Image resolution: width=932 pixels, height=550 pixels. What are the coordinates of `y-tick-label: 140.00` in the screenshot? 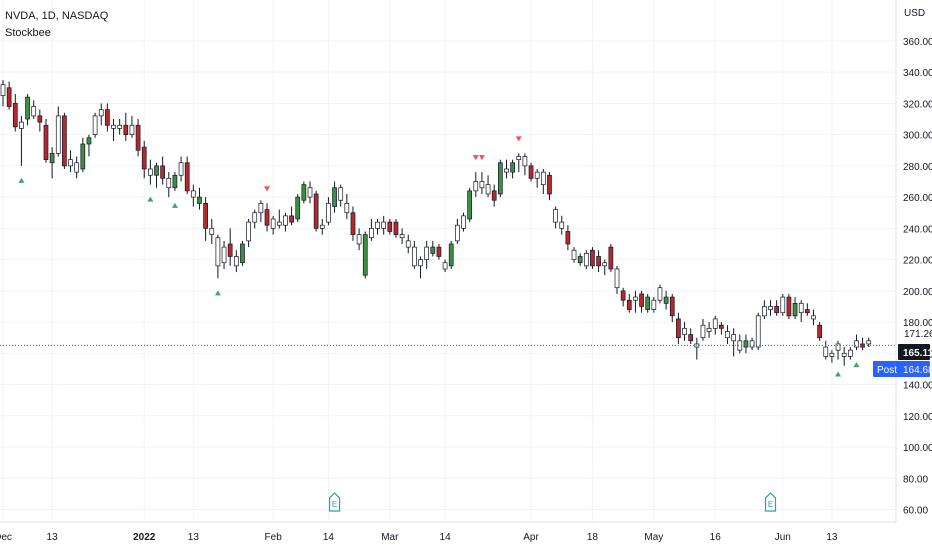 It's located at (917, 386).